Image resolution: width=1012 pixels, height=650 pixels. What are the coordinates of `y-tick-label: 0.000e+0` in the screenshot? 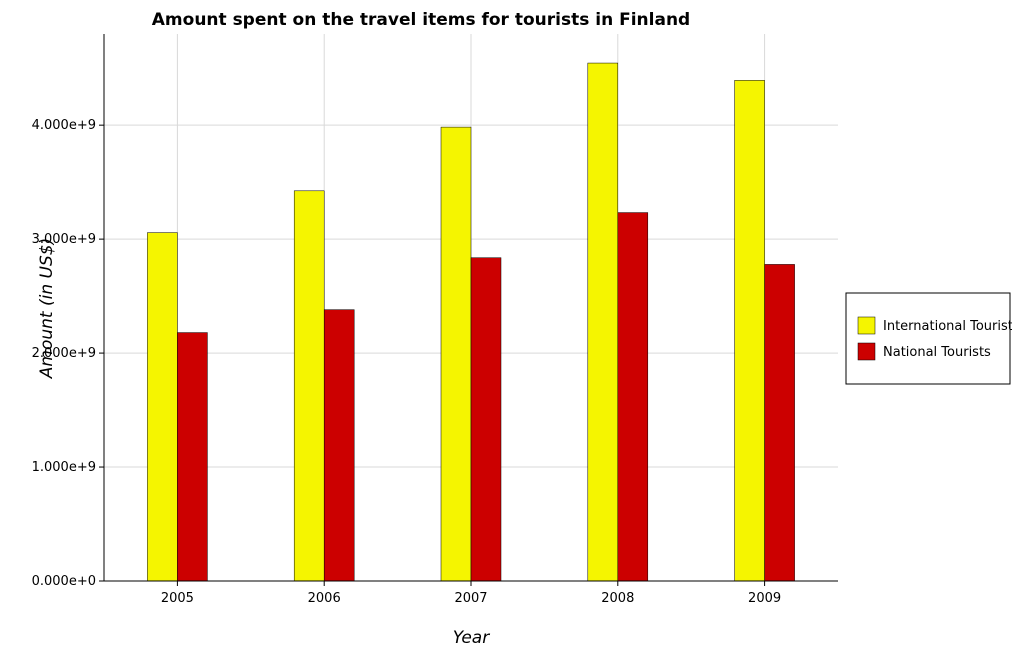 It's located at (64, 581).